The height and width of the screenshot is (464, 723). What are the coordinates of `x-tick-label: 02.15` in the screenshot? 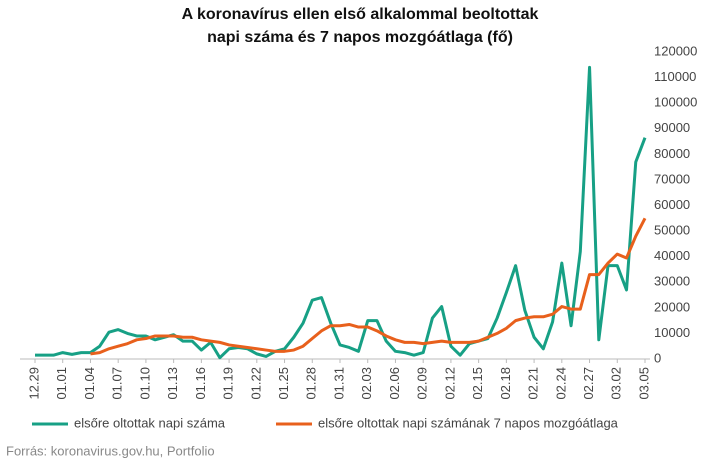 It's located at (477, 383).